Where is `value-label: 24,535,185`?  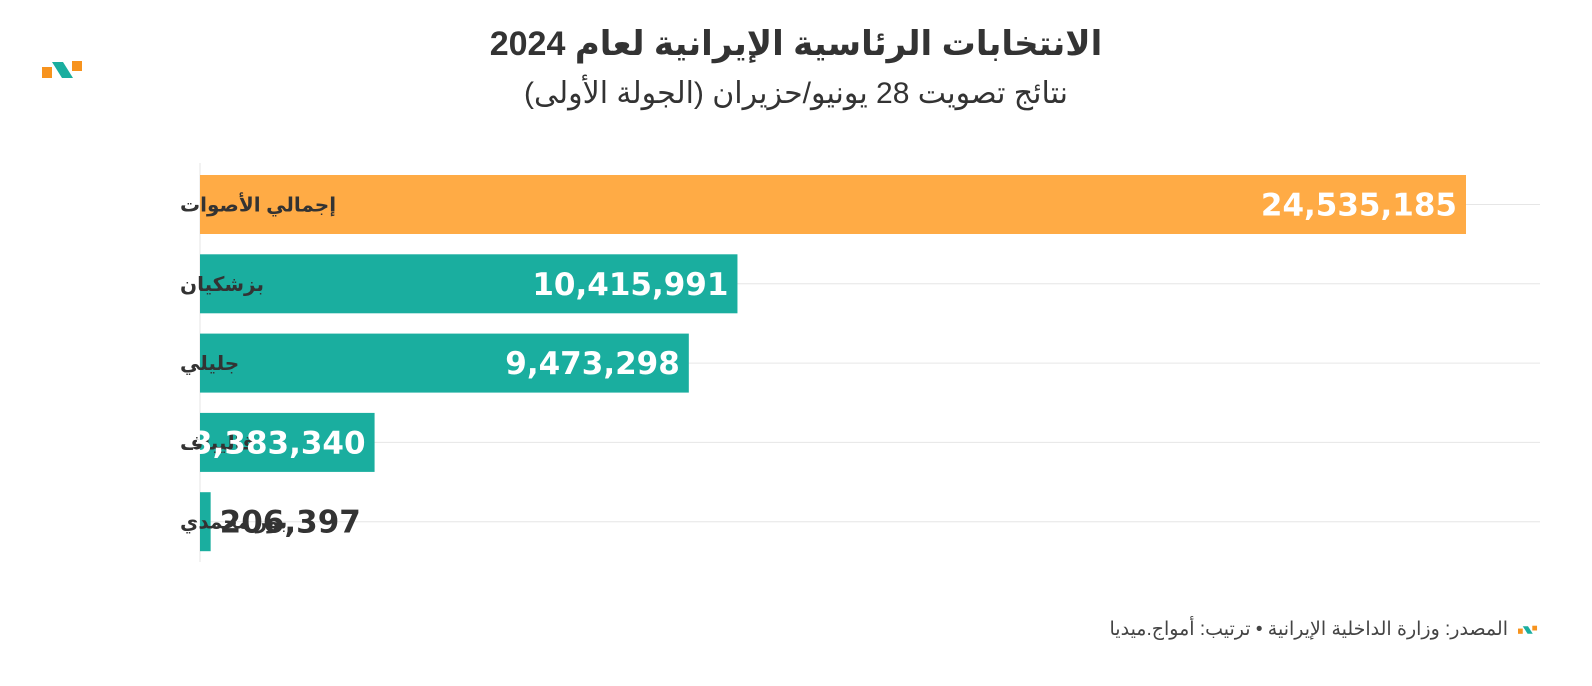
value-label: 24,535,185 is located at coordinates (1359, 206).